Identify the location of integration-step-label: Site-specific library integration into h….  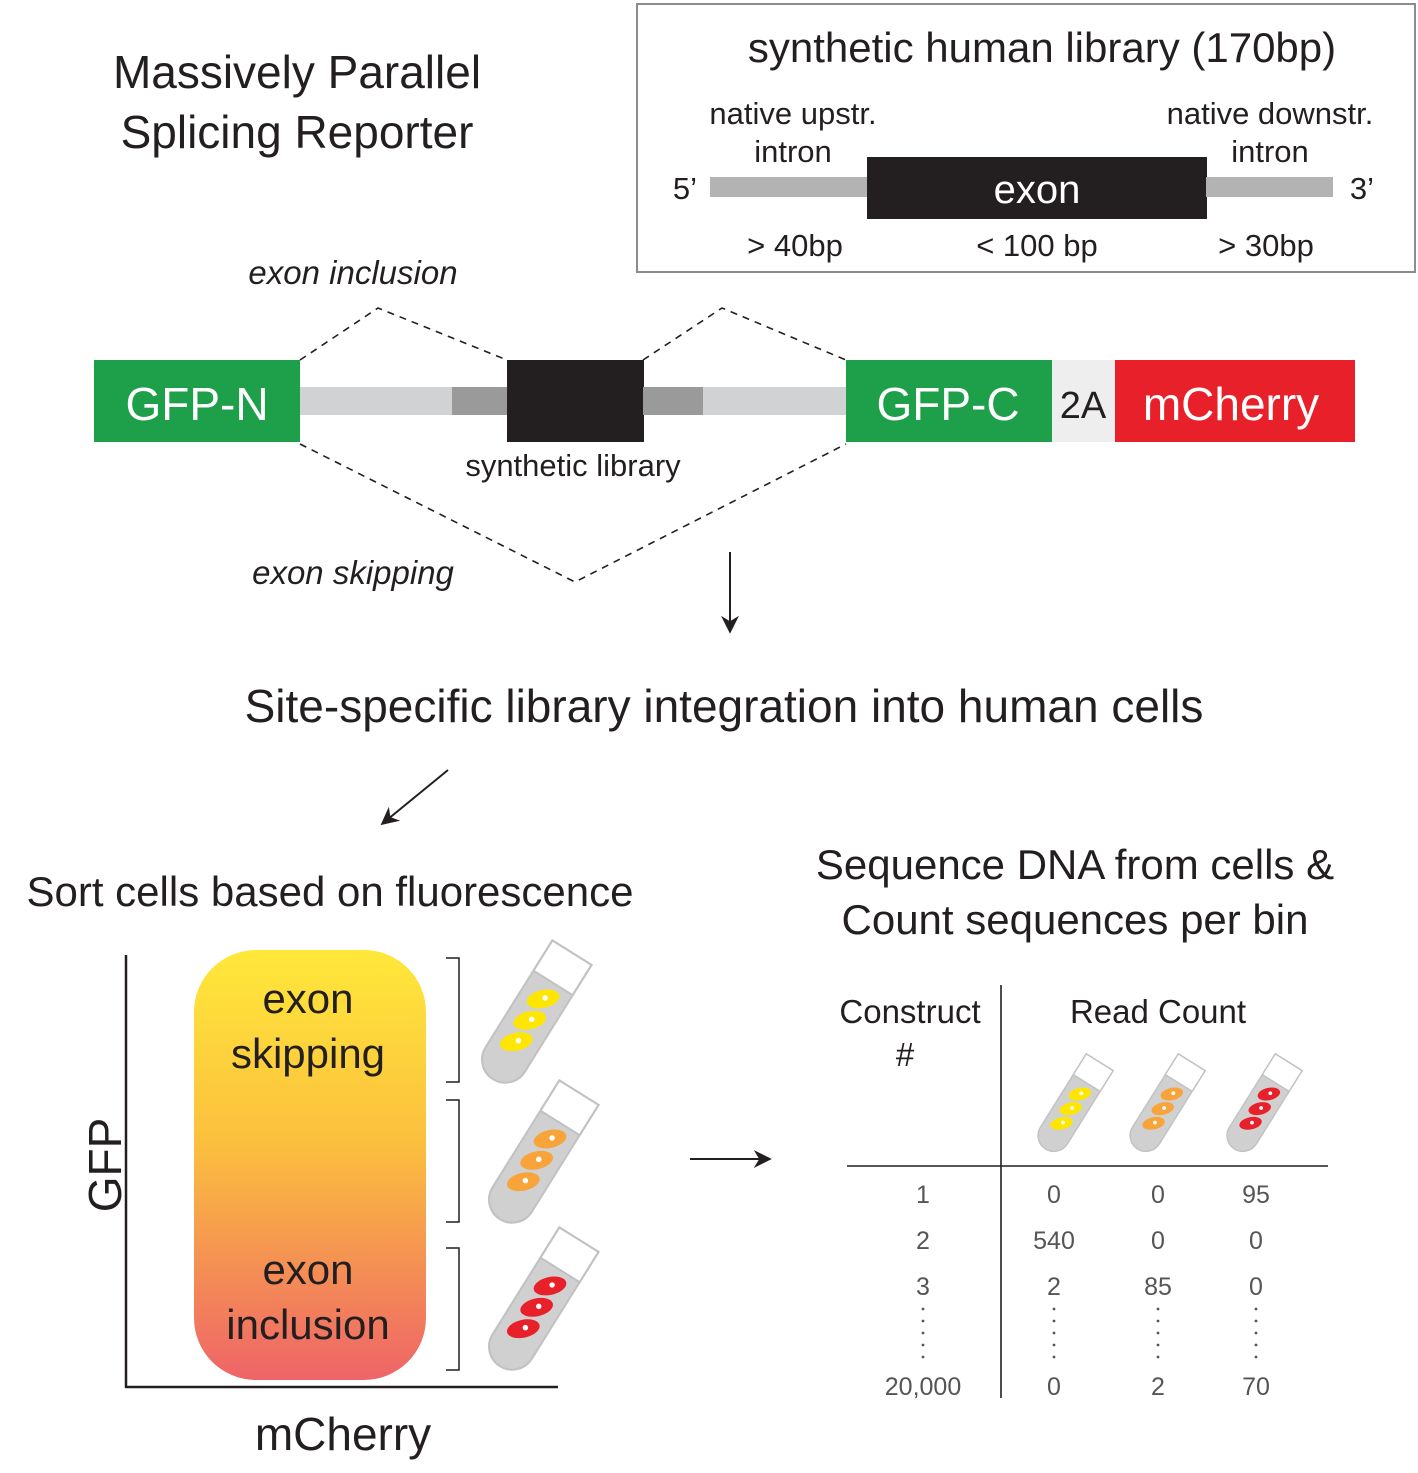
(724, 706).